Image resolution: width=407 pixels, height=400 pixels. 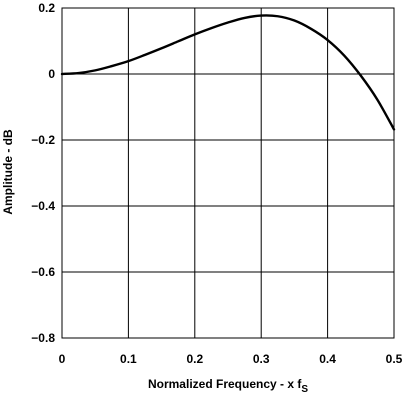 I want to click on y-tick-label: −0.2, so click(x=43, y=140).